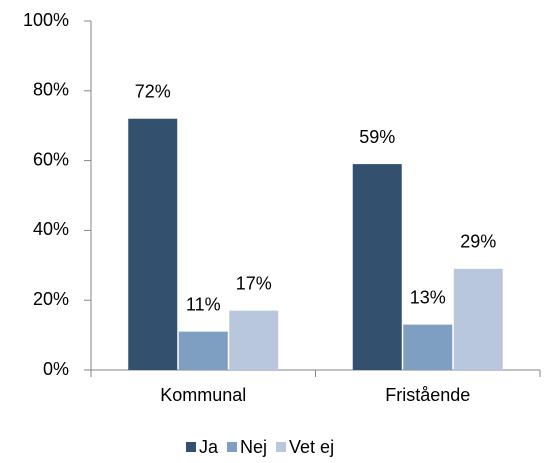 Image resolution: width=544 pixels, height=463 pixels. I want to click on legend-label: Ja, so click(209, 447).